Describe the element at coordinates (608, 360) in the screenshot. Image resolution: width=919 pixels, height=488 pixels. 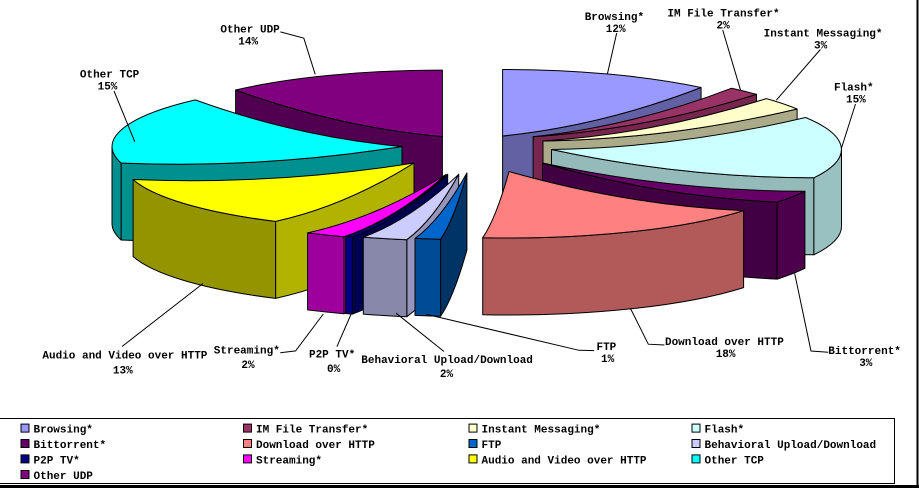
I see `svg-text: 1%` at that location.